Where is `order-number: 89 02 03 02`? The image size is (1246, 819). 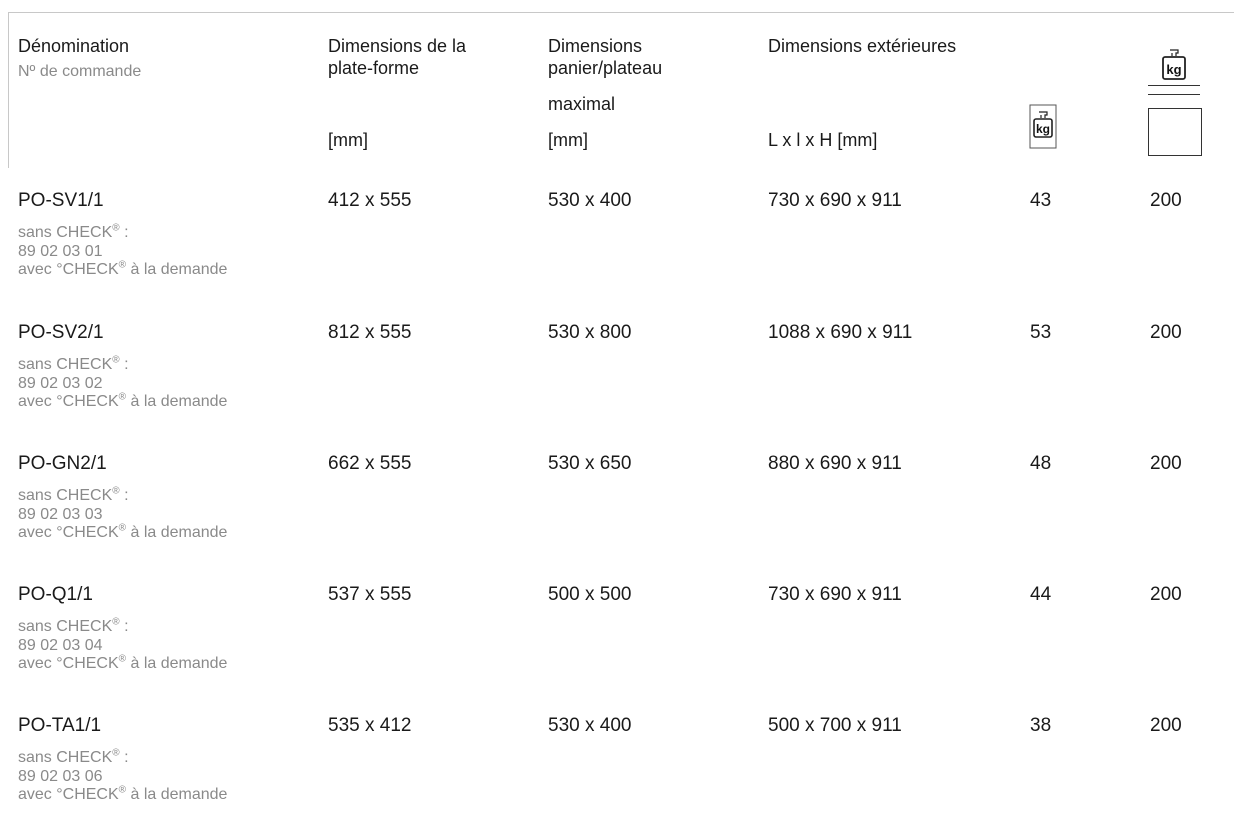 order-number: 89 02 03 02 is located at coordinates (60, 383).